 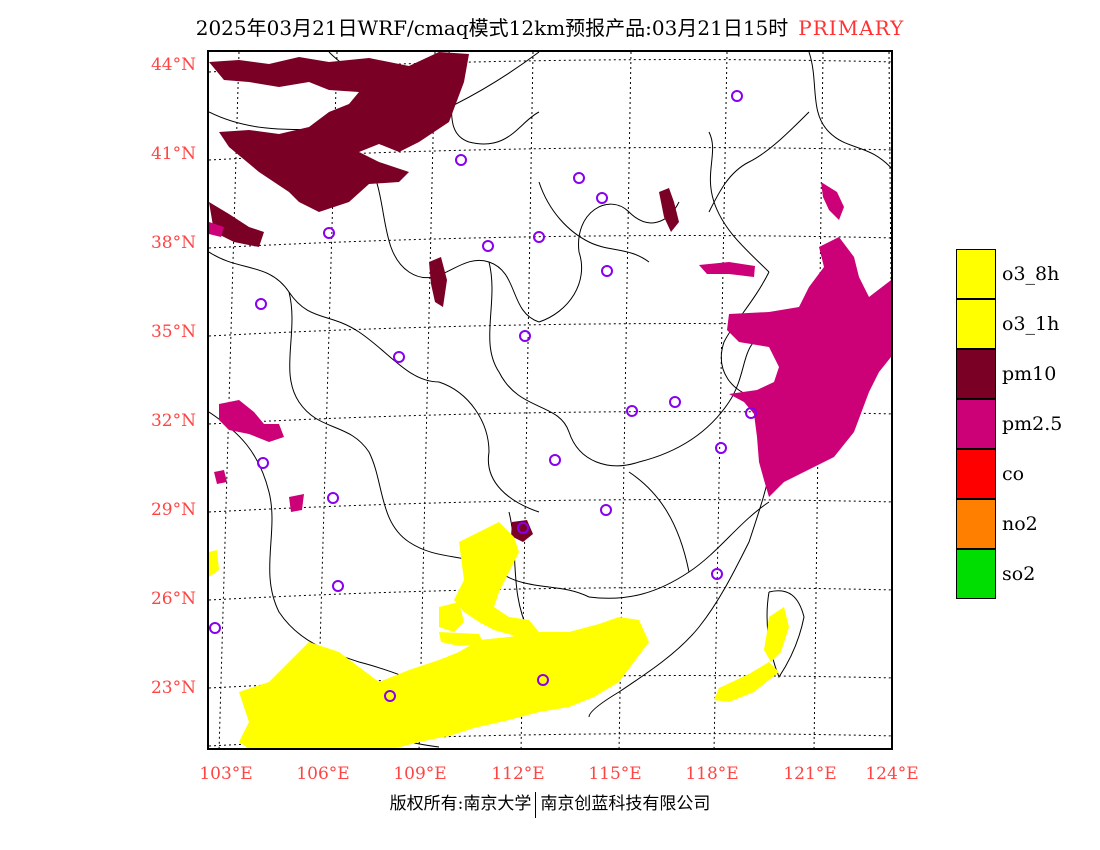 What do you see at coordinates (1031, 324) in the screenshot?
I see `legend-label-o3-1h: o3_1h` at bounding box center [1031, 324].